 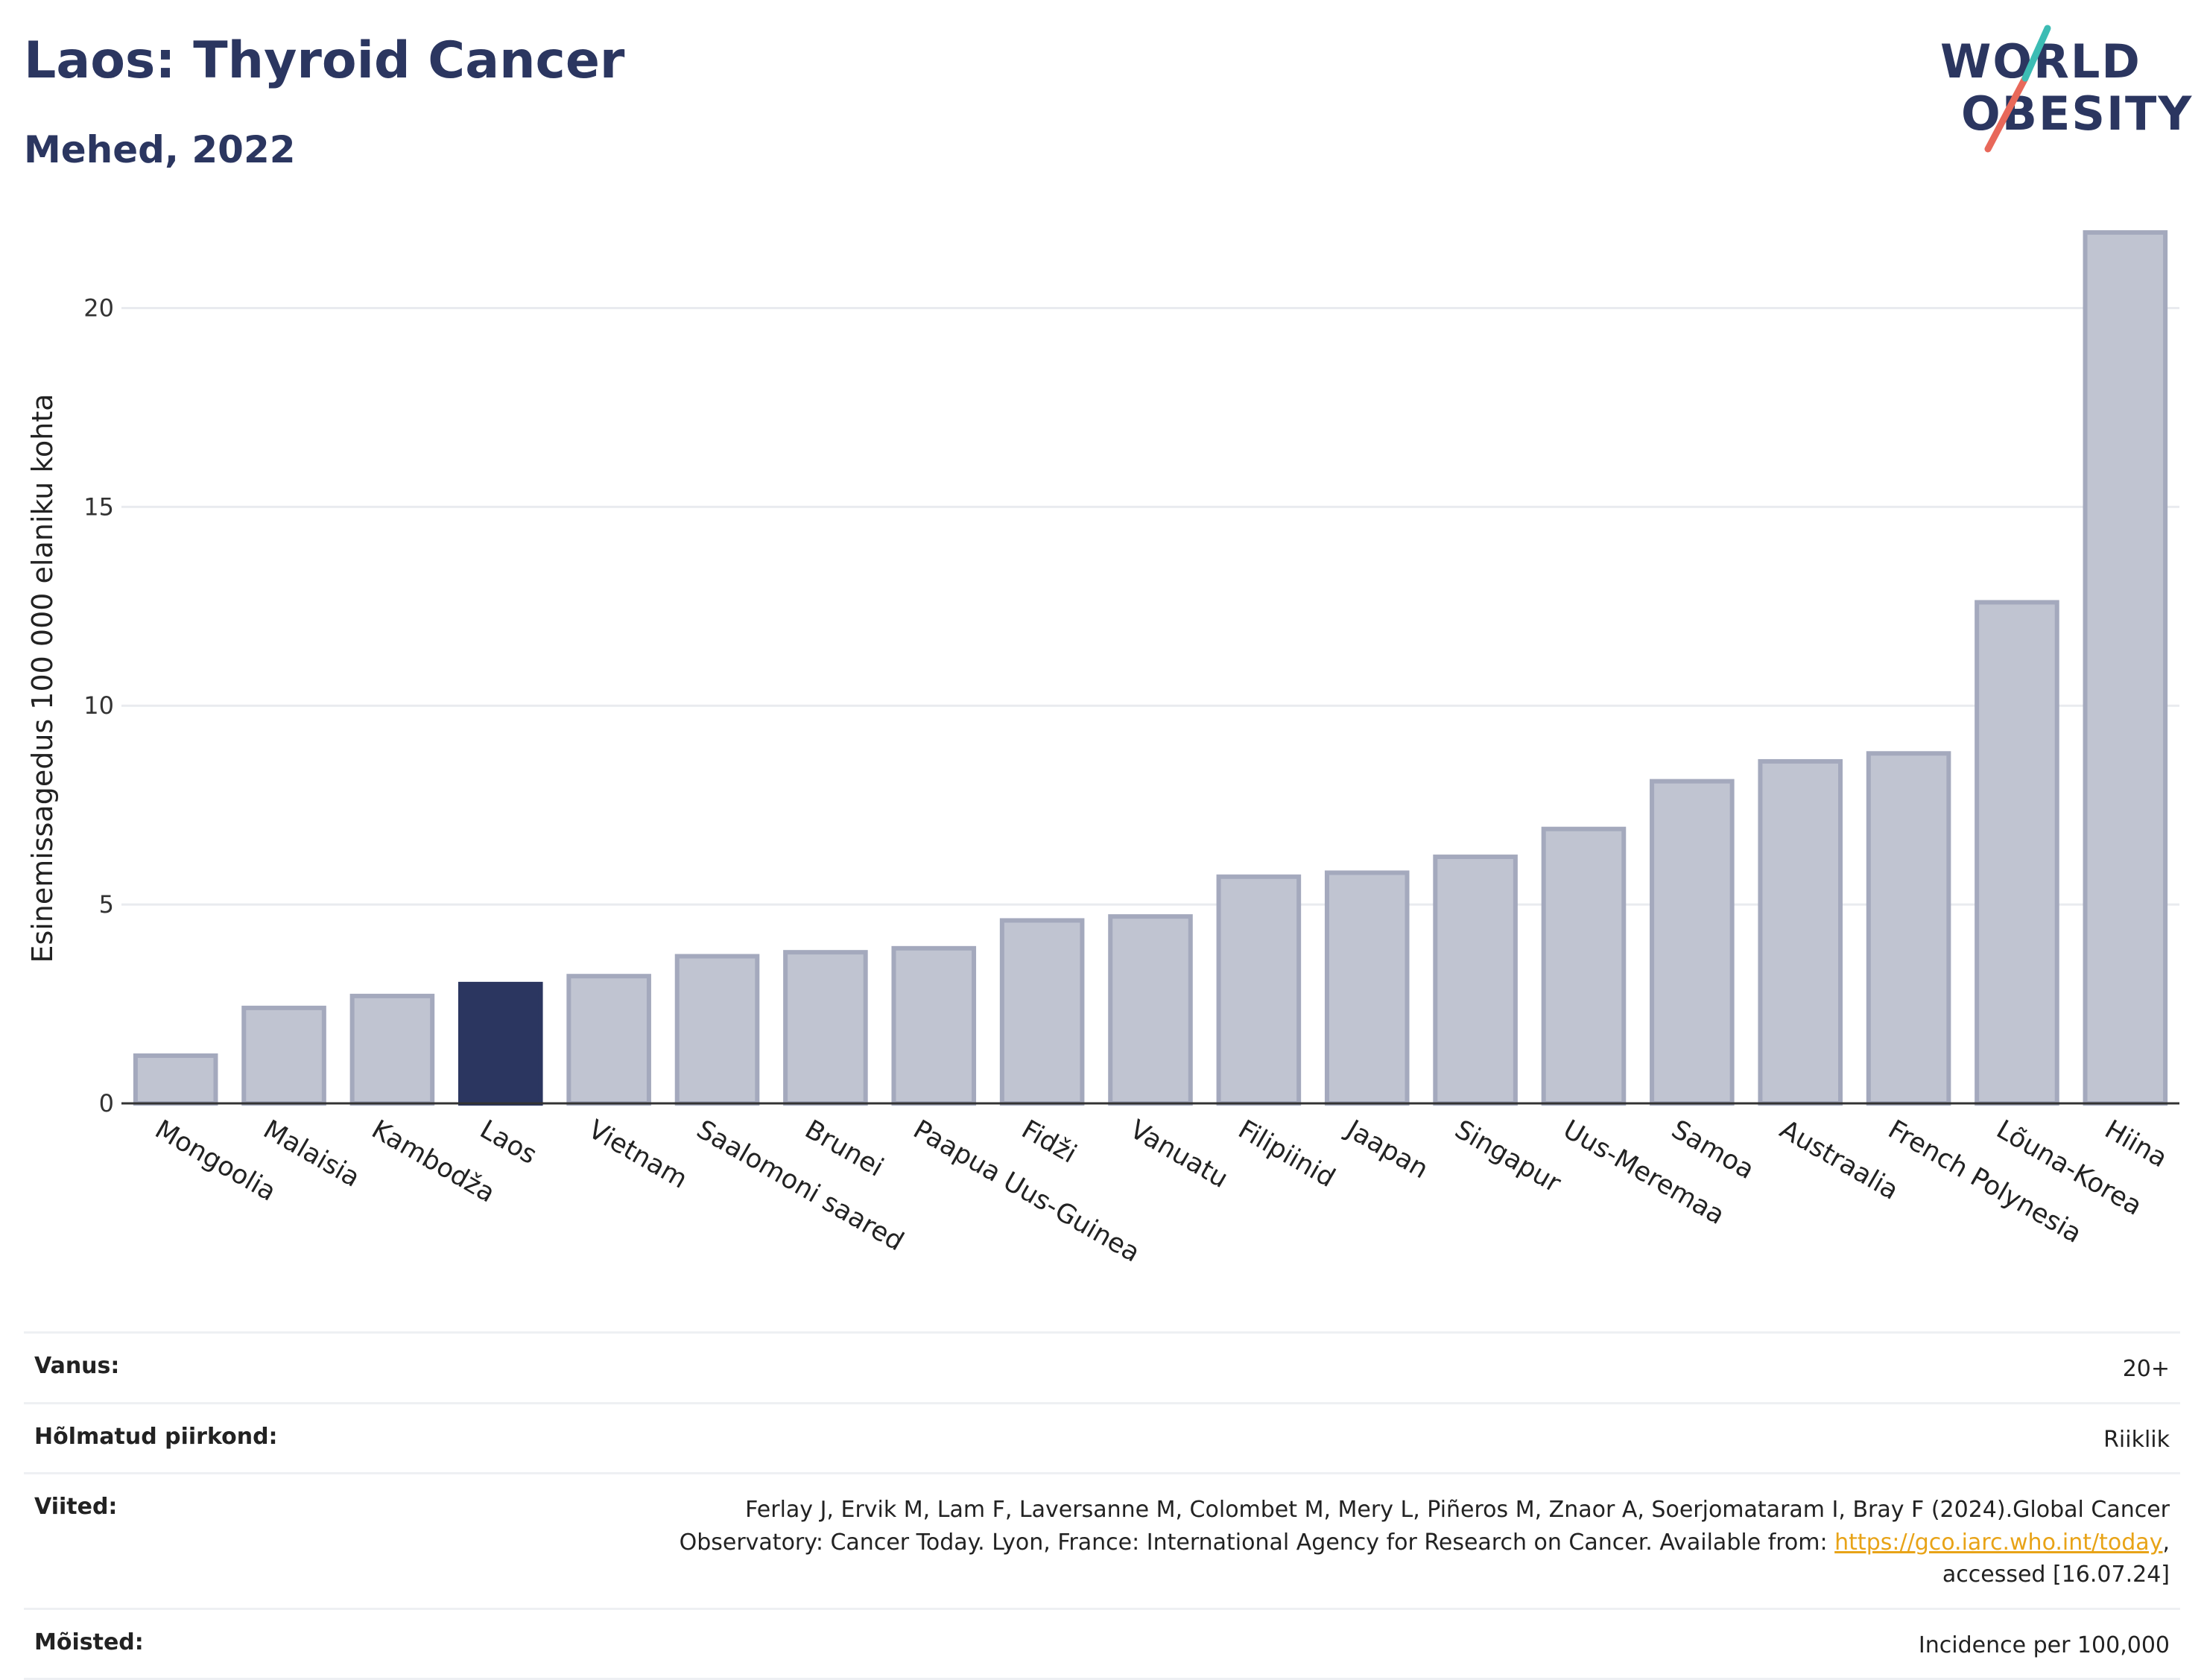 I want to click on bar-mongoolia, so click(x=175, y=1079).